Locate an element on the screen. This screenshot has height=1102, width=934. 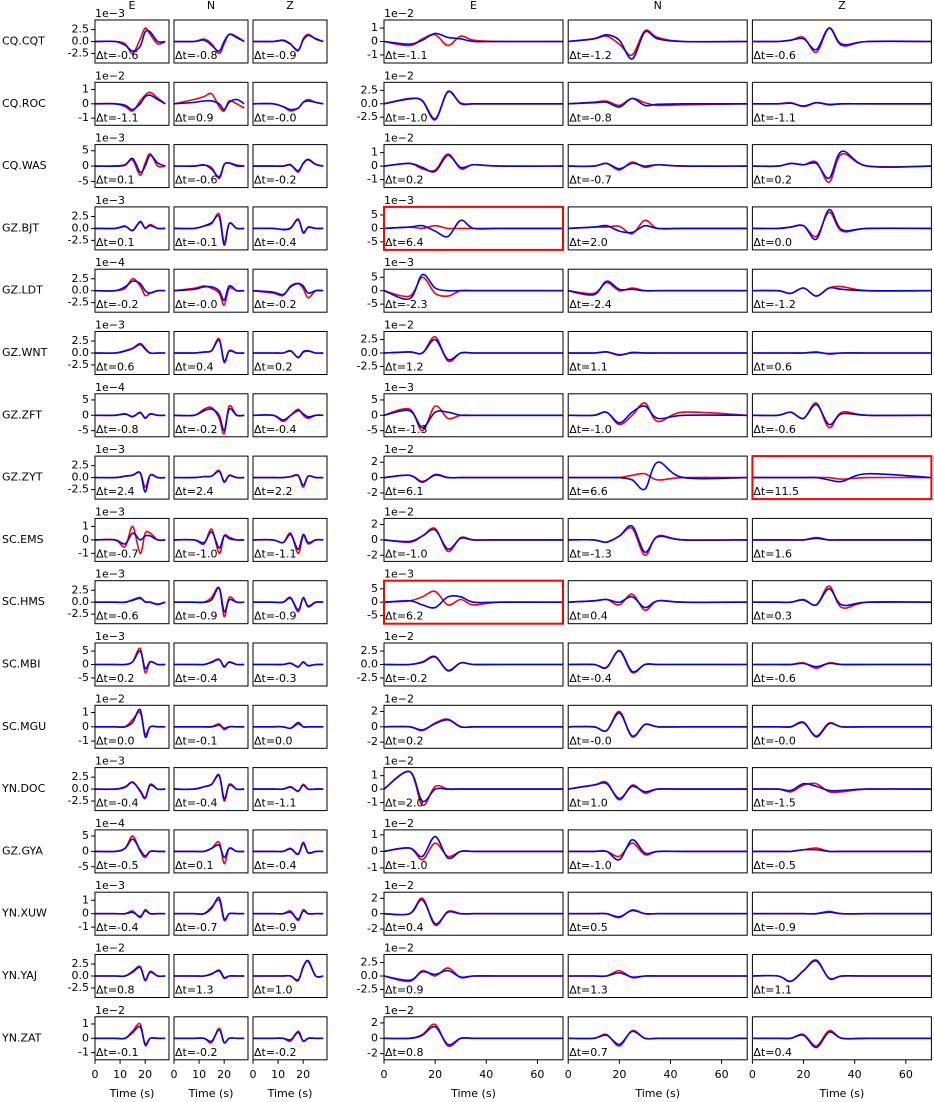
delta-t-label: Δt=-2.4 is located at coordinates (590, 304).